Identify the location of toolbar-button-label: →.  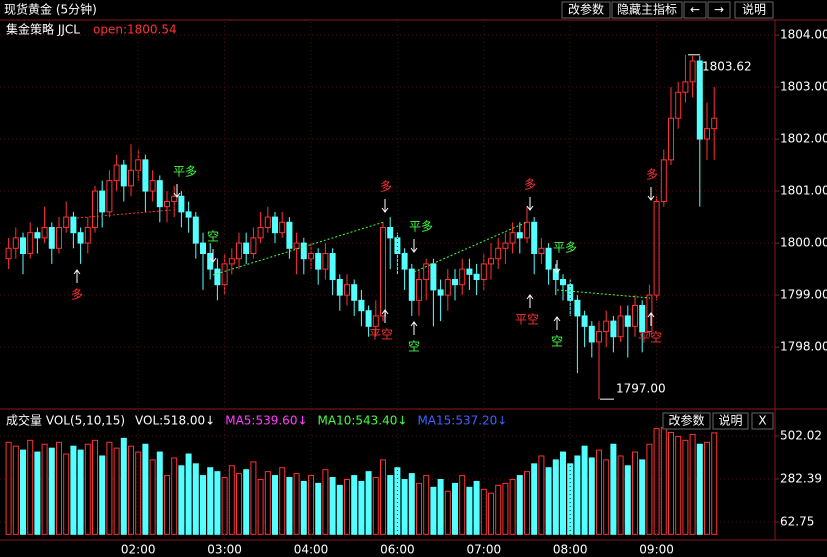
(719, 10).